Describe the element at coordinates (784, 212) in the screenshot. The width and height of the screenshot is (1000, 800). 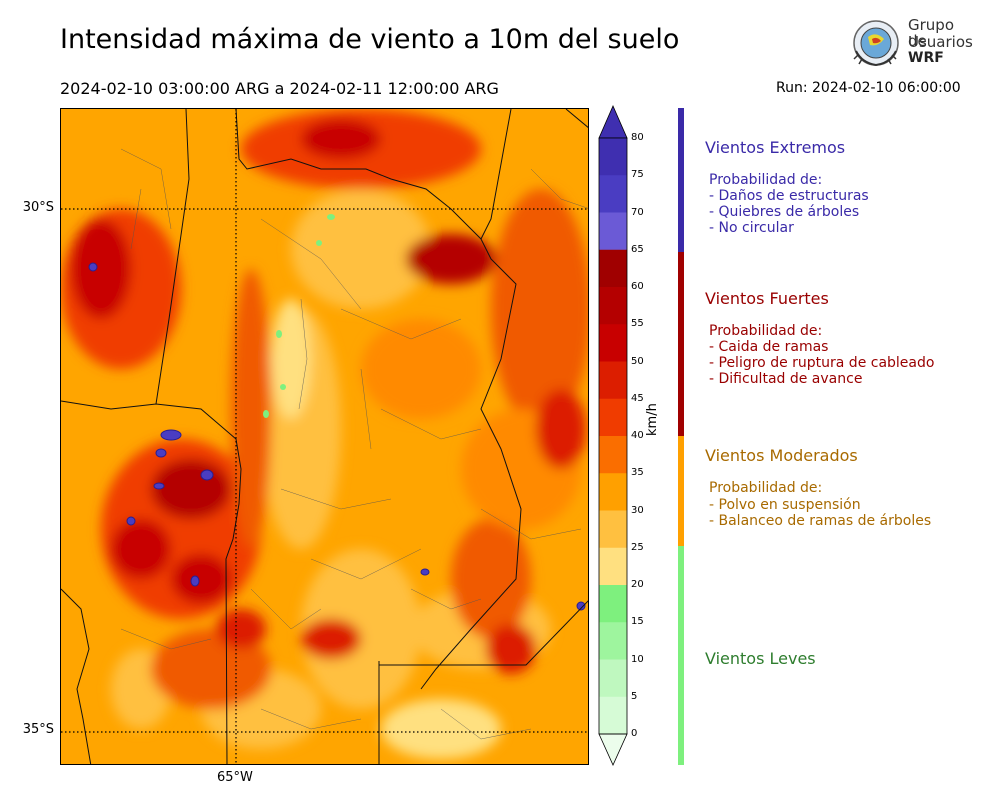
I see `extreme-item: - Quiebres de árboles` at that location.